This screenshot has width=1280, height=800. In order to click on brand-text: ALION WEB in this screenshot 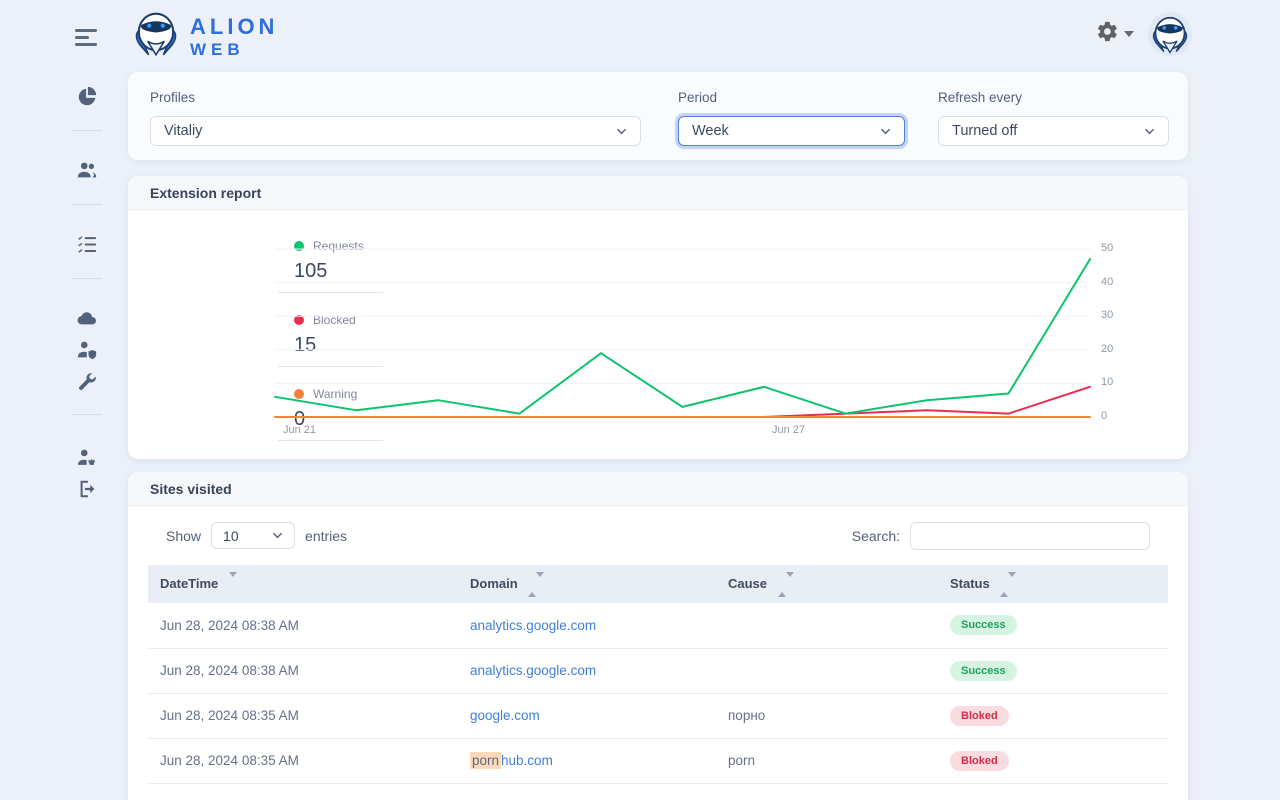, I will do `click(234, 36)`.